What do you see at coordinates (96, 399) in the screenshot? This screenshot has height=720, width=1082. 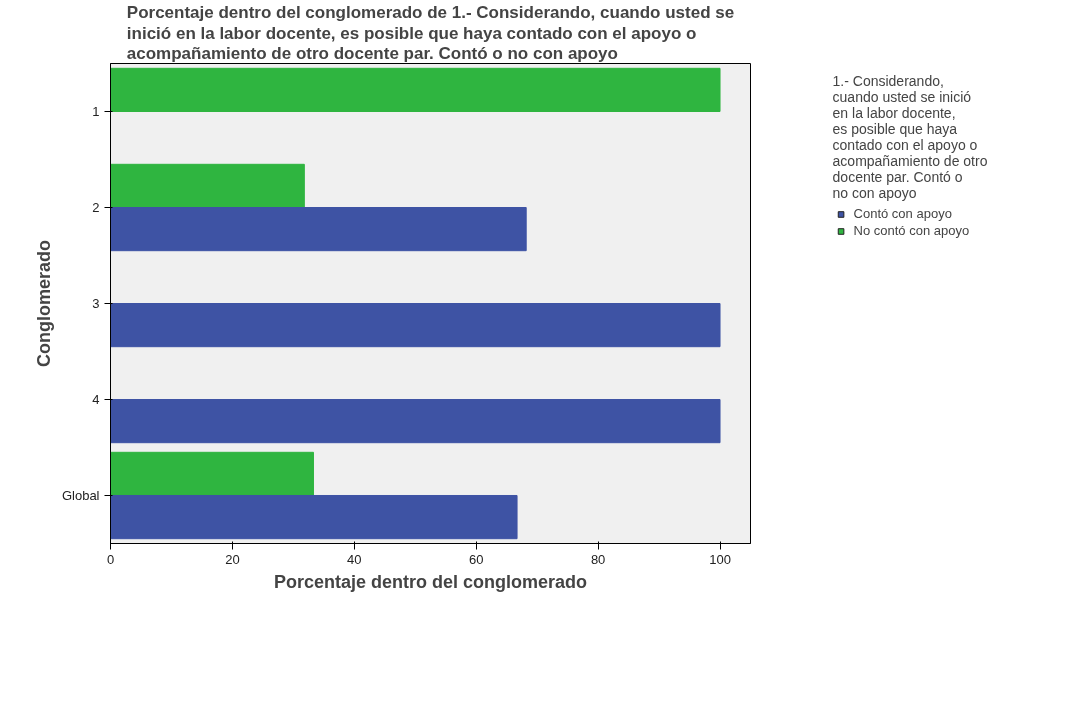 I see `y-tick-label: 4` at bounding box center [96, 399].